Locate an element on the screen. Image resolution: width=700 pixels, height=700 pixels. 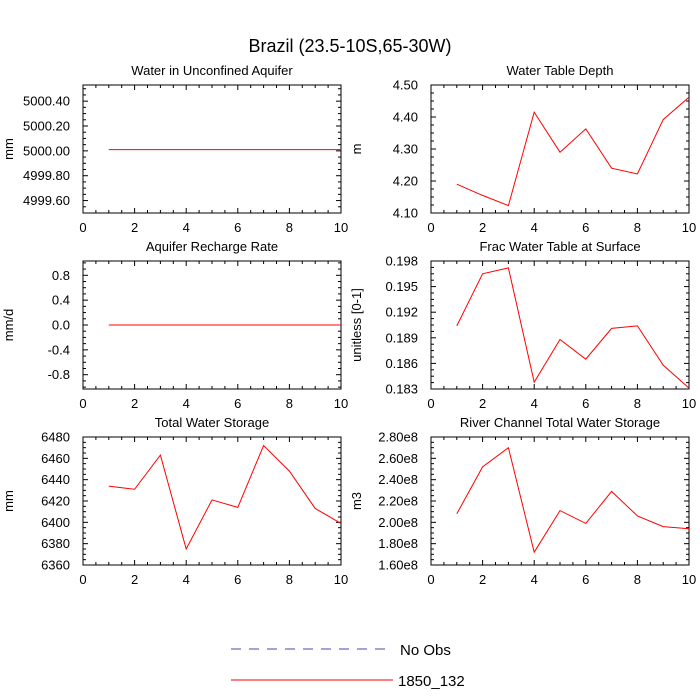
panel-3-series-line is located at coordinates (573, 328).